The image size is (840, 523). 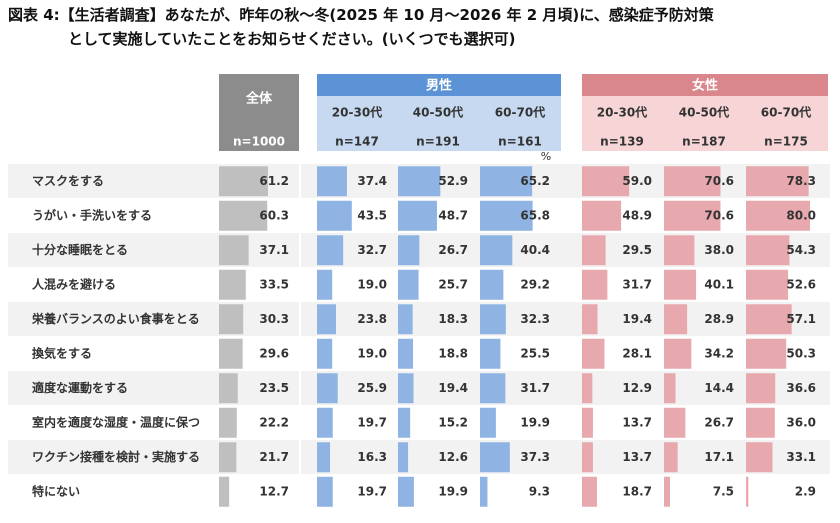 I want to click on female-header-label: 女性, so click(x=705, y=86).